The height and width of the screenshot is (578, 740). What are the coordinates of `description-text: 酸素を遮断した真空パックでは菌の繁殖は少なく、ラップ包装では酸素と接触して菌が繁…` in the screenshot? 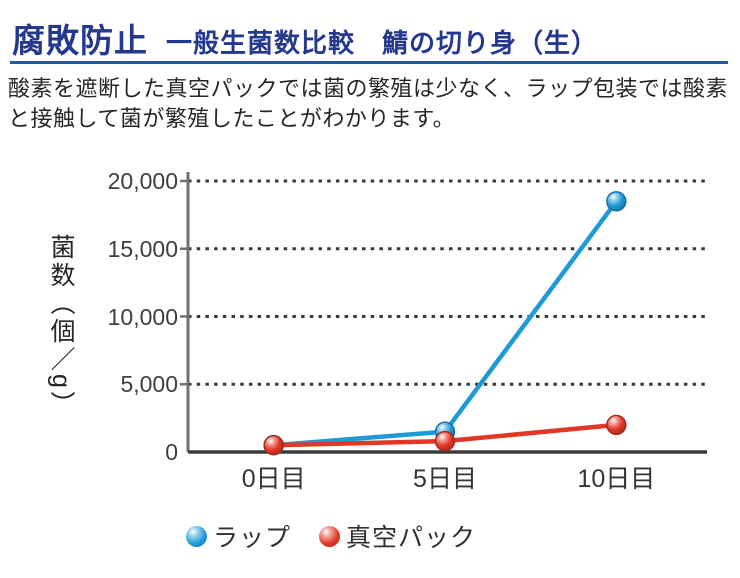 It's located at (368, 103).